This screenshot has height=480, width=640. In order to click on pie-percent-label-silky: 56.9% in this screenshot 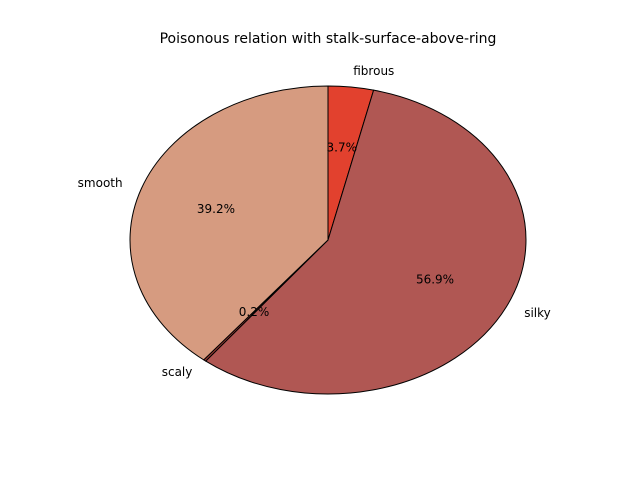, I will do `click(435, 280)`.